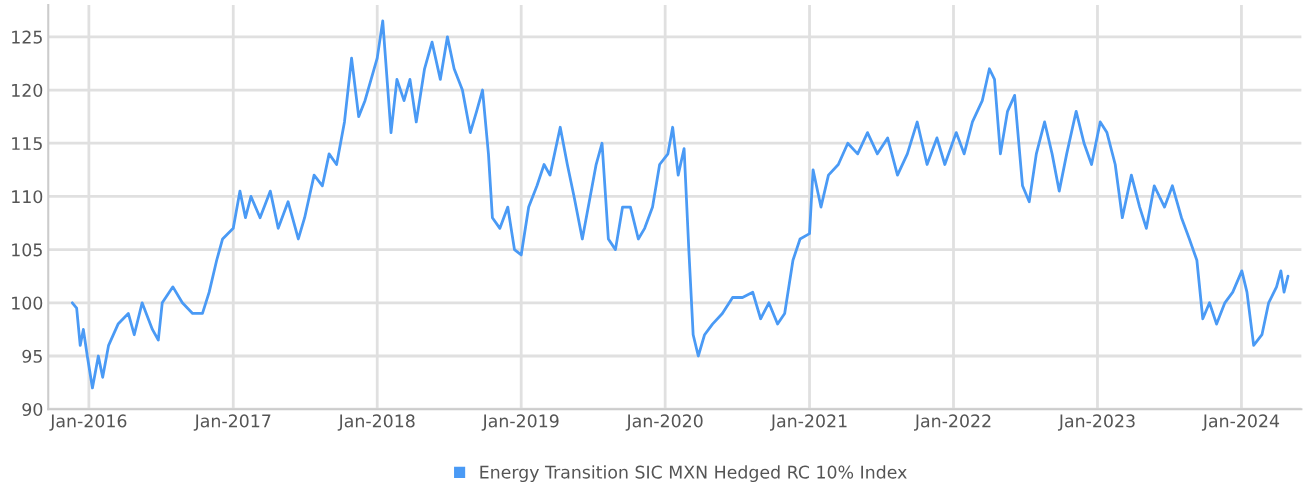 This screenshot has width=1304, height=493. I want to click on x-tick-label: Jan-2018, so click(376, 422).